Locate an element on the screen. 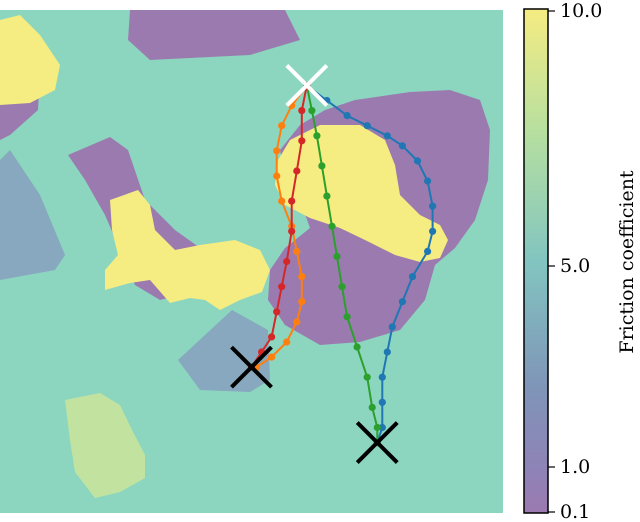 The height and width of the screenshot is (522, 640). colorbar-tick-label: 0.1 is located at coordinates (575, 511).